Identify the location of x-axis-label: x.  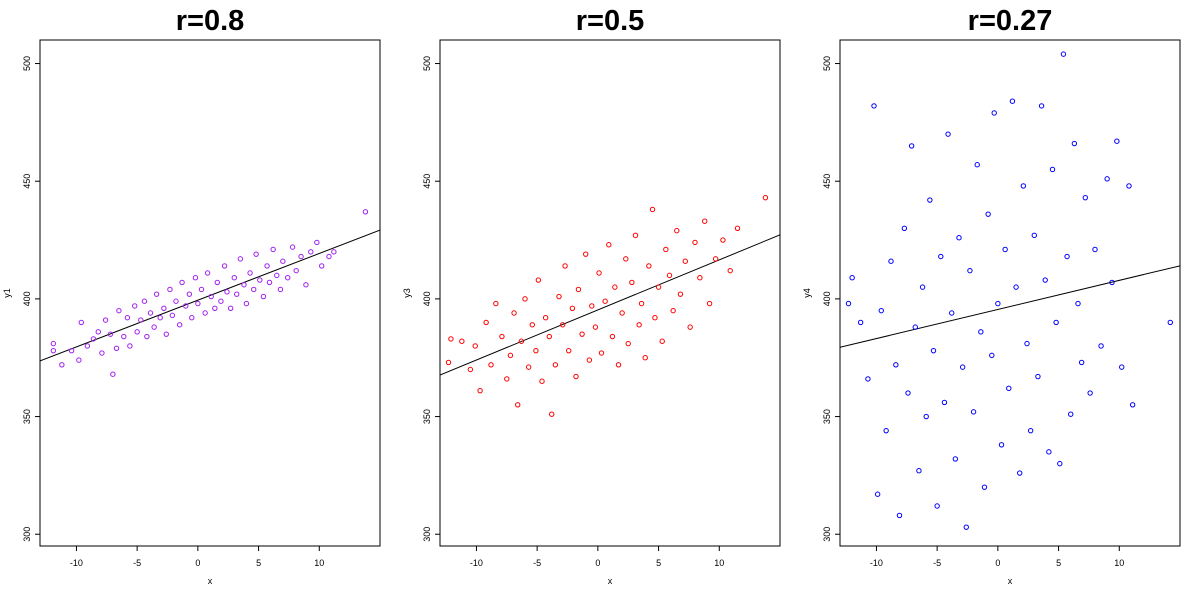
(610, 581).